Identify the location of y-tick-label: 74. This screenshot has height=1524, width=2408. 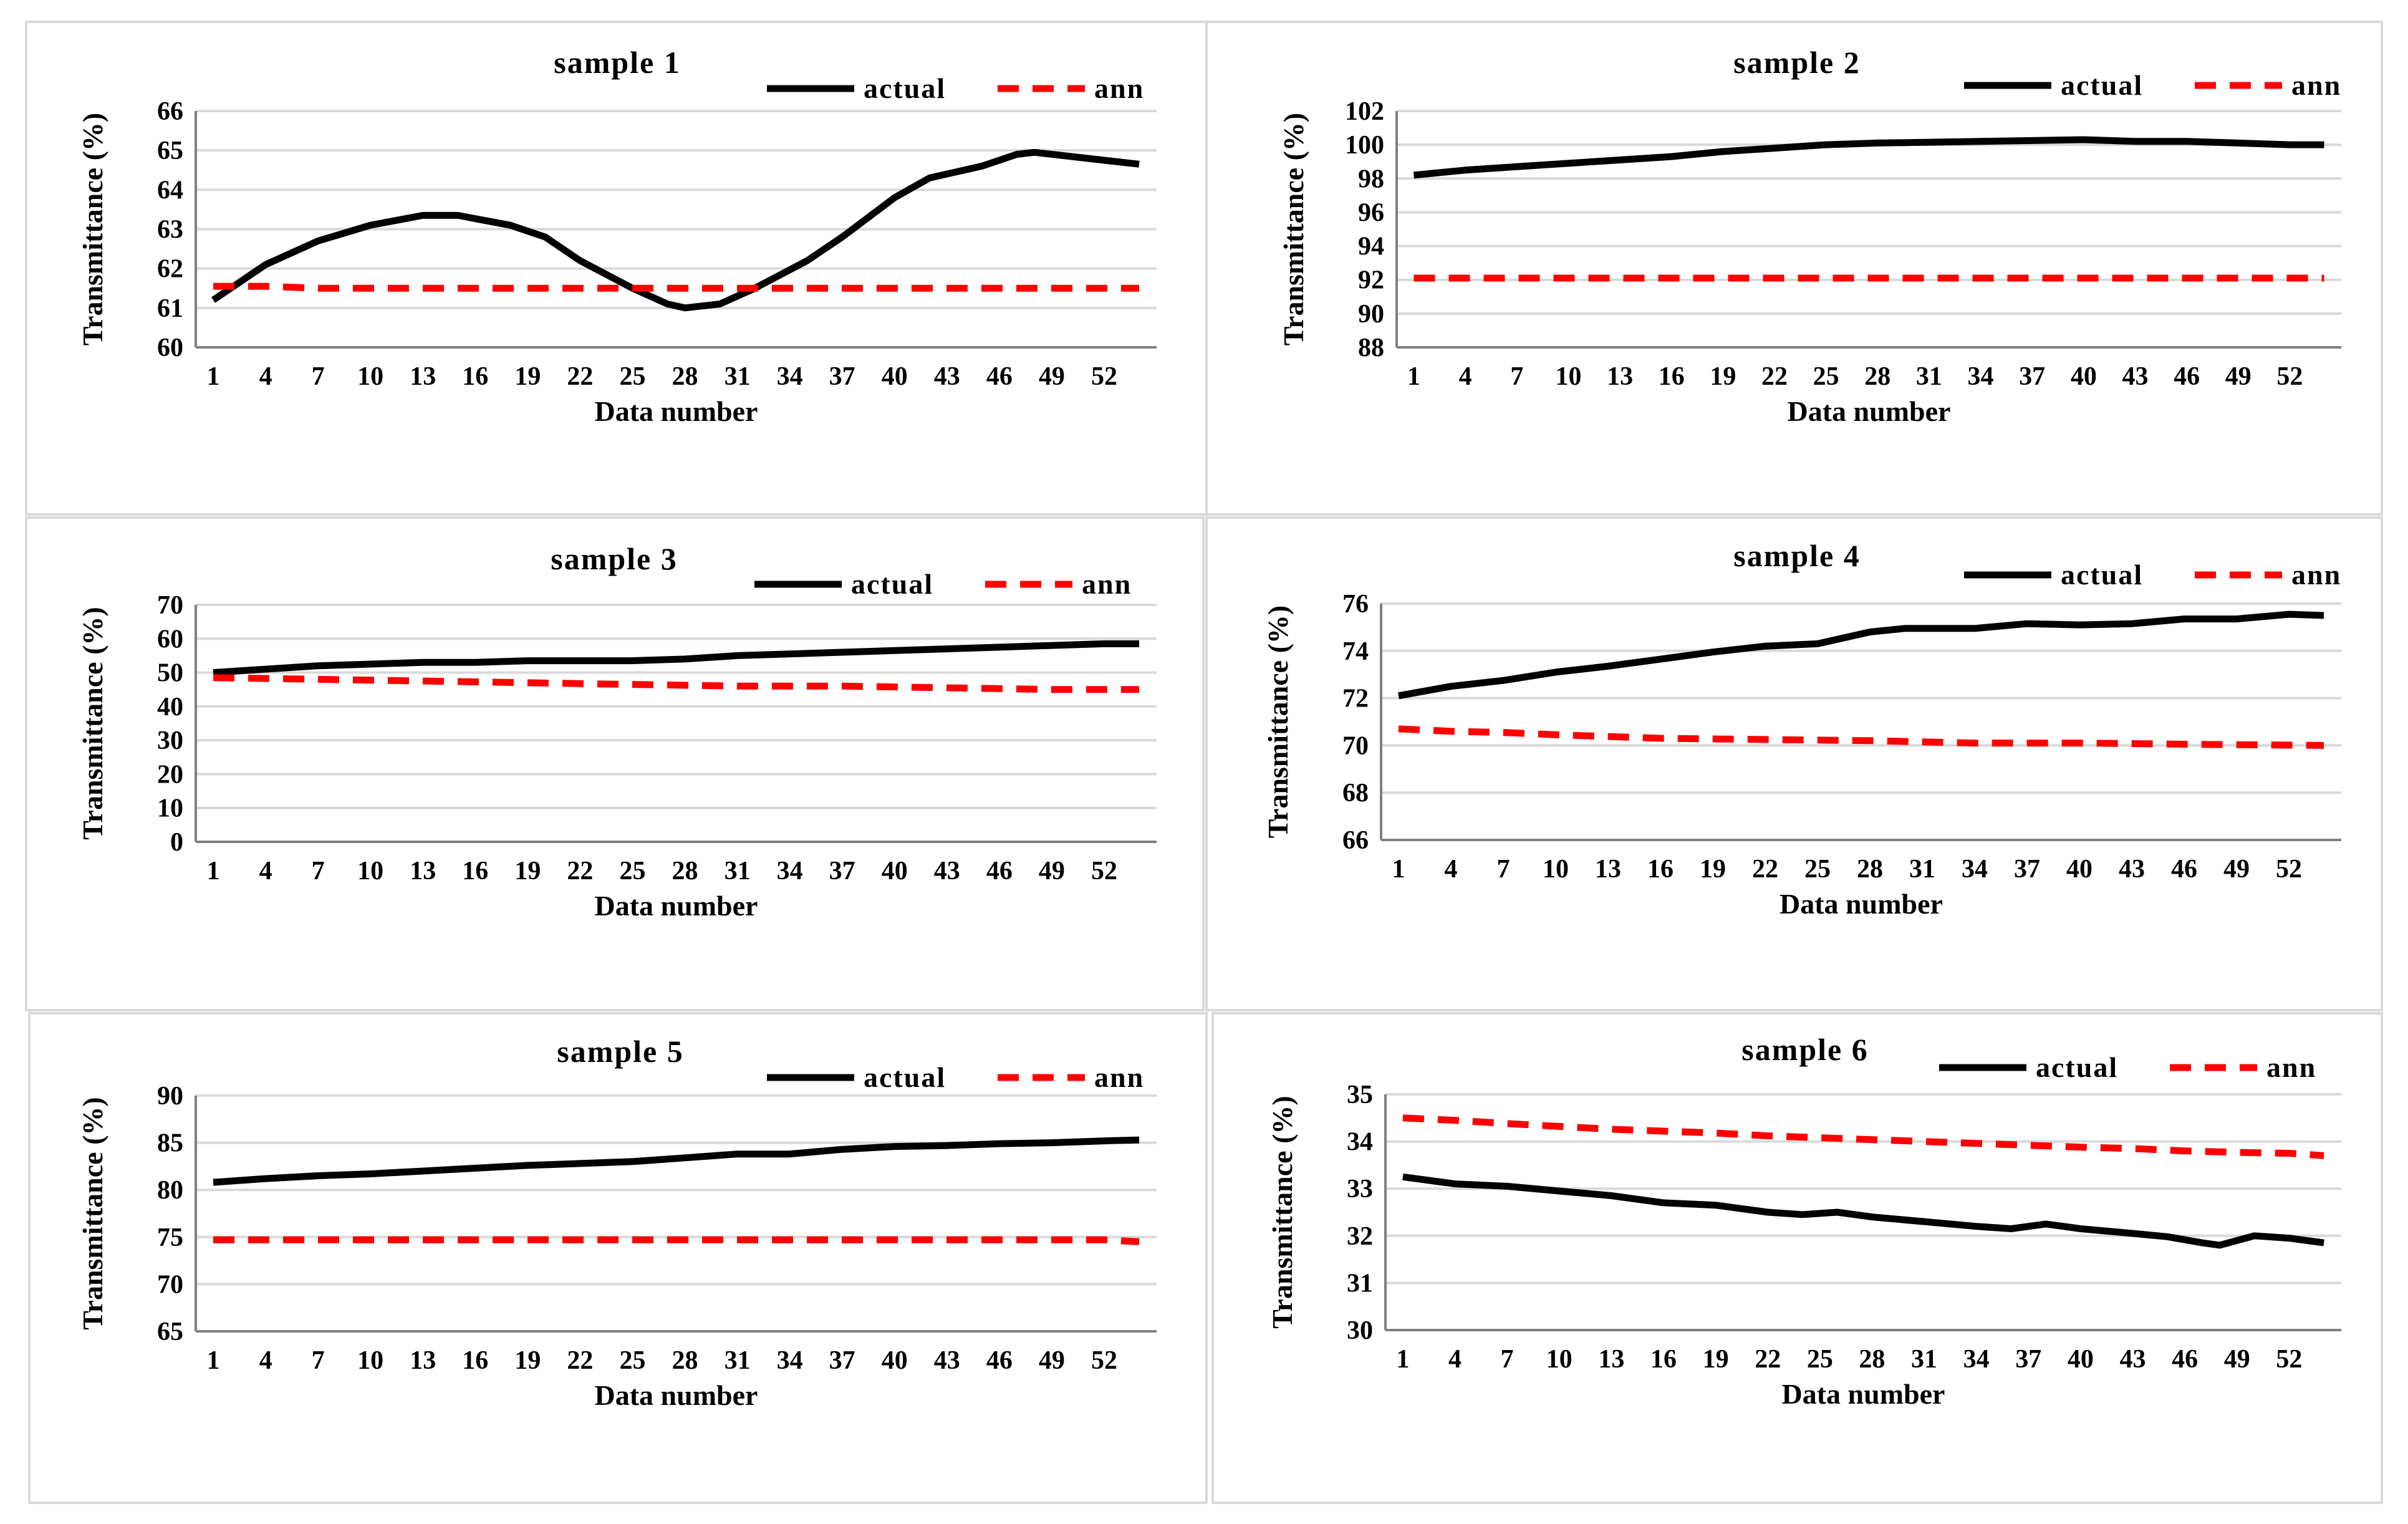
(1355, 651).